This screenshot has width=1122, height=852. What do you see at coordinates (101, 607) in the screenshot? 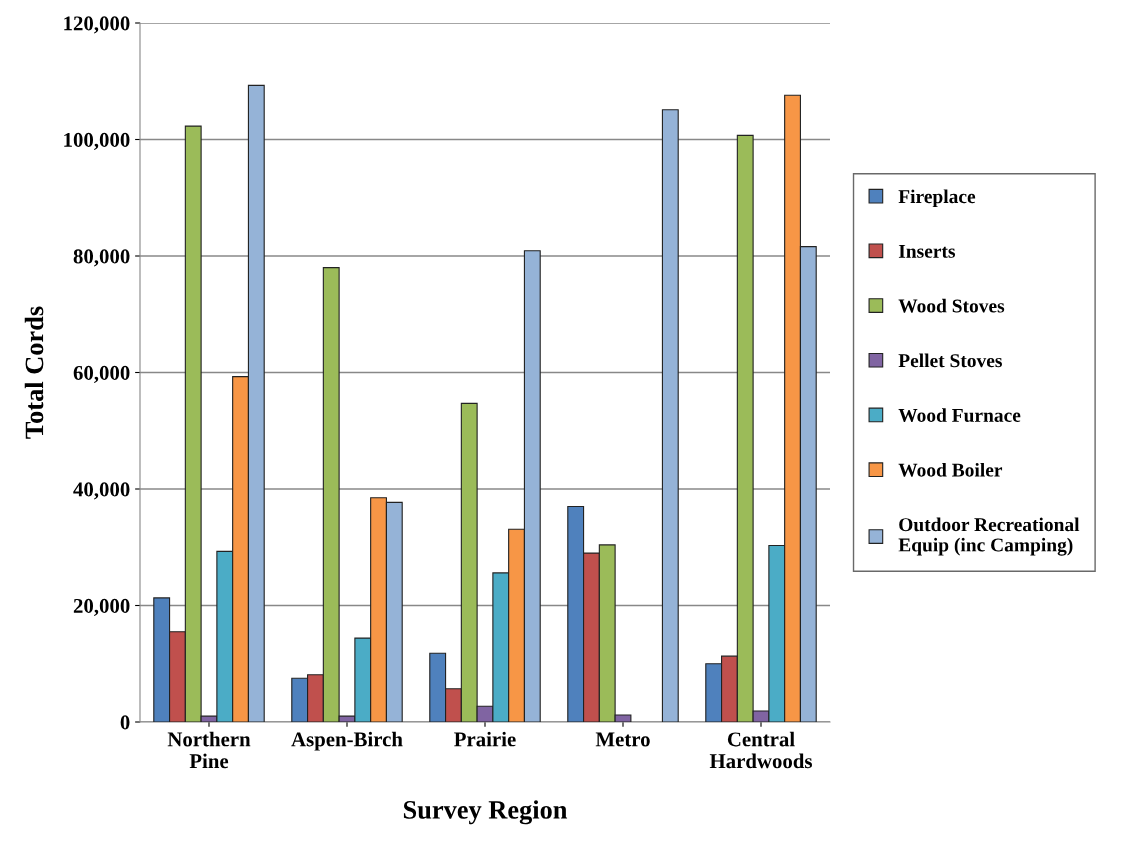
I see `y-tick-label: 20,000` at bounding box center [101, 607].